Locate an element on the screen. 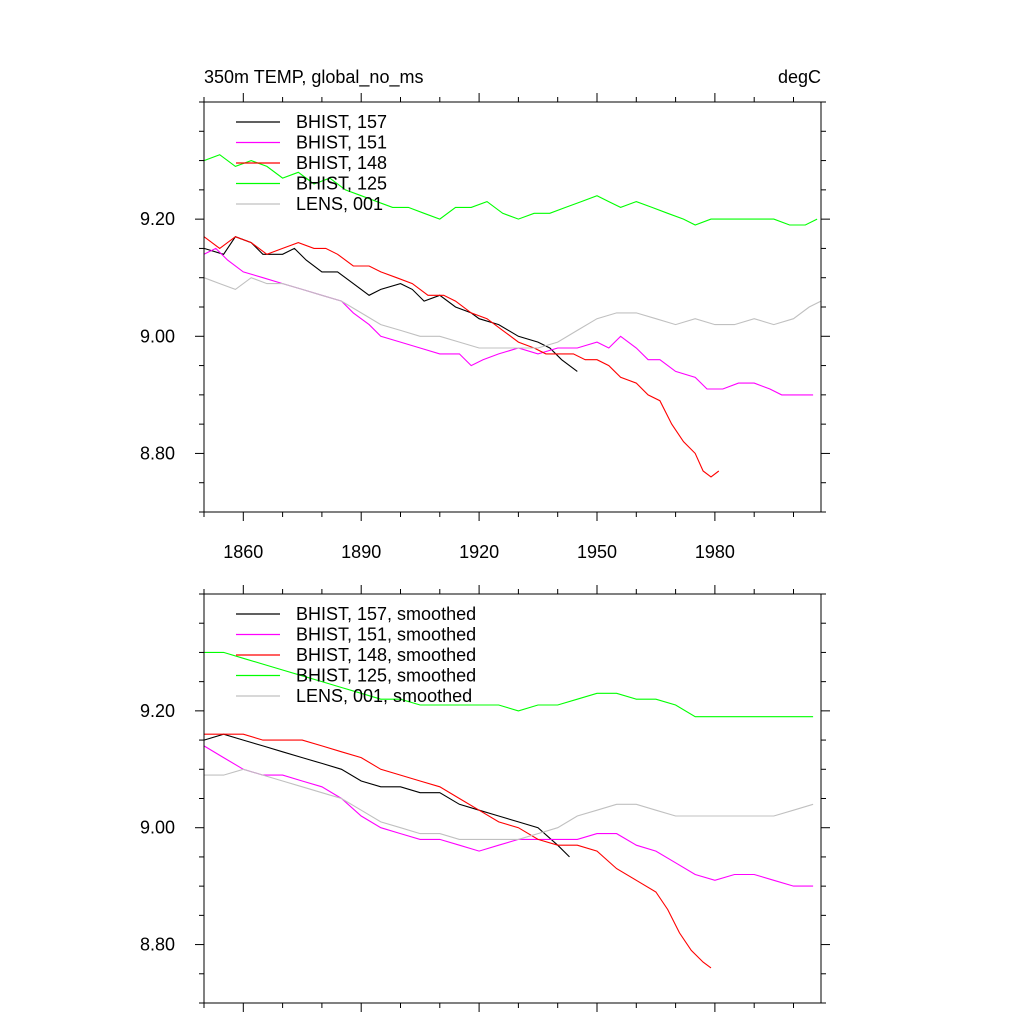  x-tick-label: 1920 is located at coordinates (479, 552).